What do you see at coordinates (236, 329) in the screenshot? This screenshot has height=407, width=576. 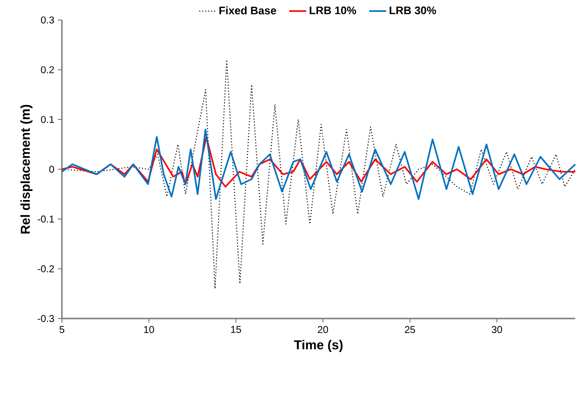 I see `x-tick-label: 15` at bounding box center [236, 329].